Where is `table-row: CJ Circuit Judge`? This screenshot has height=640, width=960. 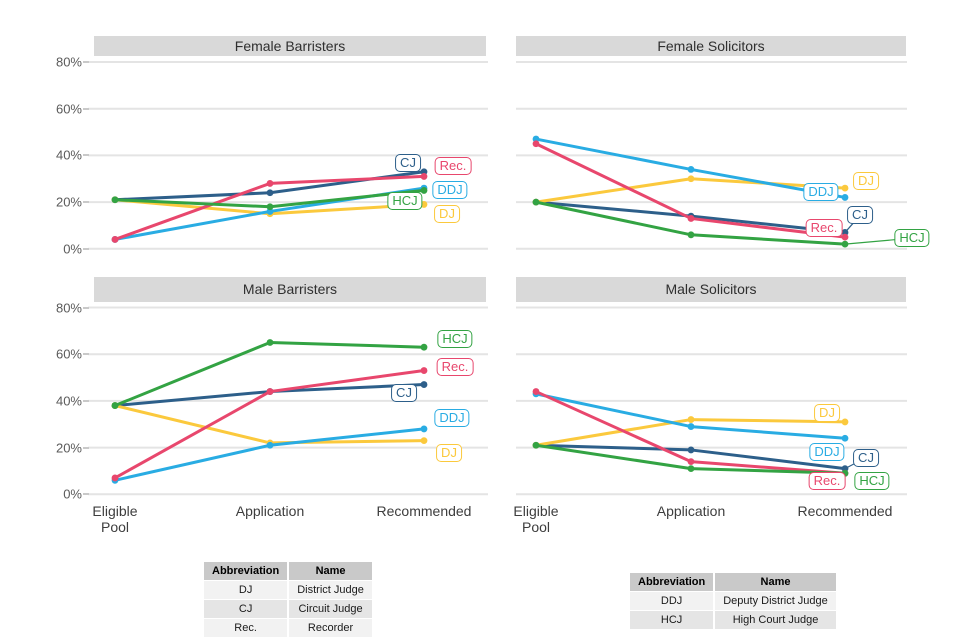 table-row: CJ Circuit Judge is located at coordinates (288, 609).